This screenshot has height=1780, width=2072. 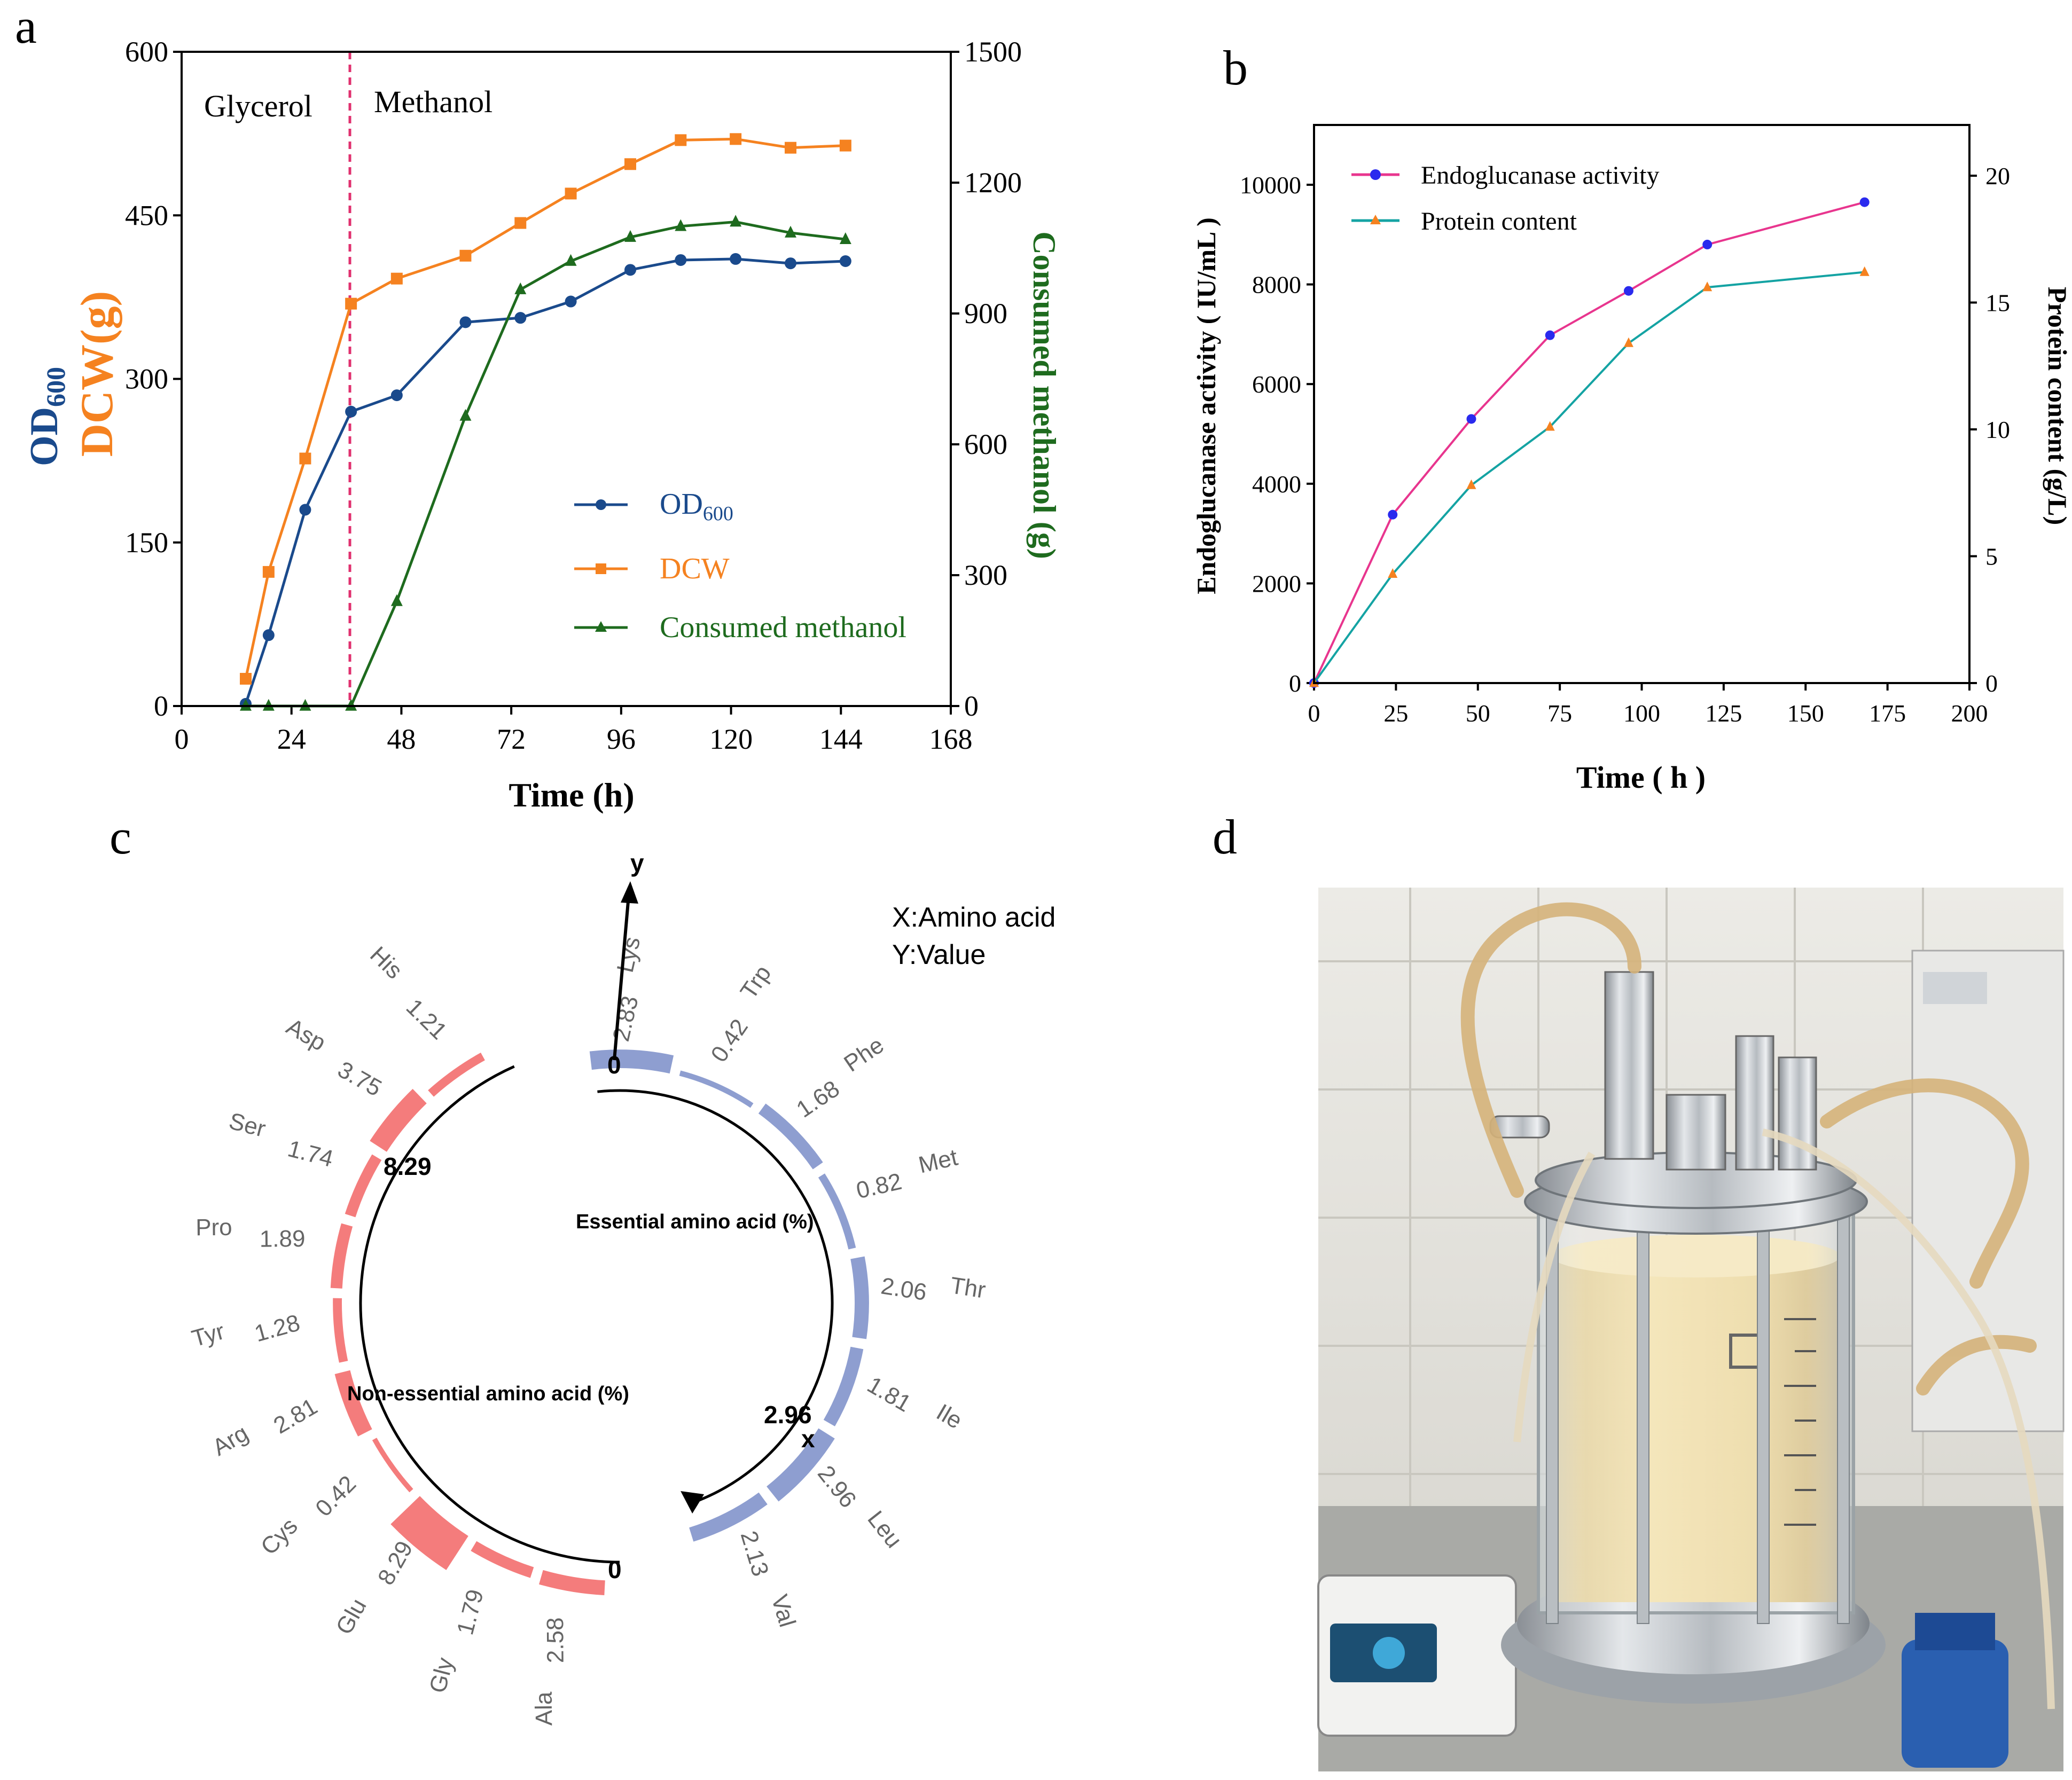 I want to click on c-nonessential-name-Cys: Cys, so click(x=279, y=1536).